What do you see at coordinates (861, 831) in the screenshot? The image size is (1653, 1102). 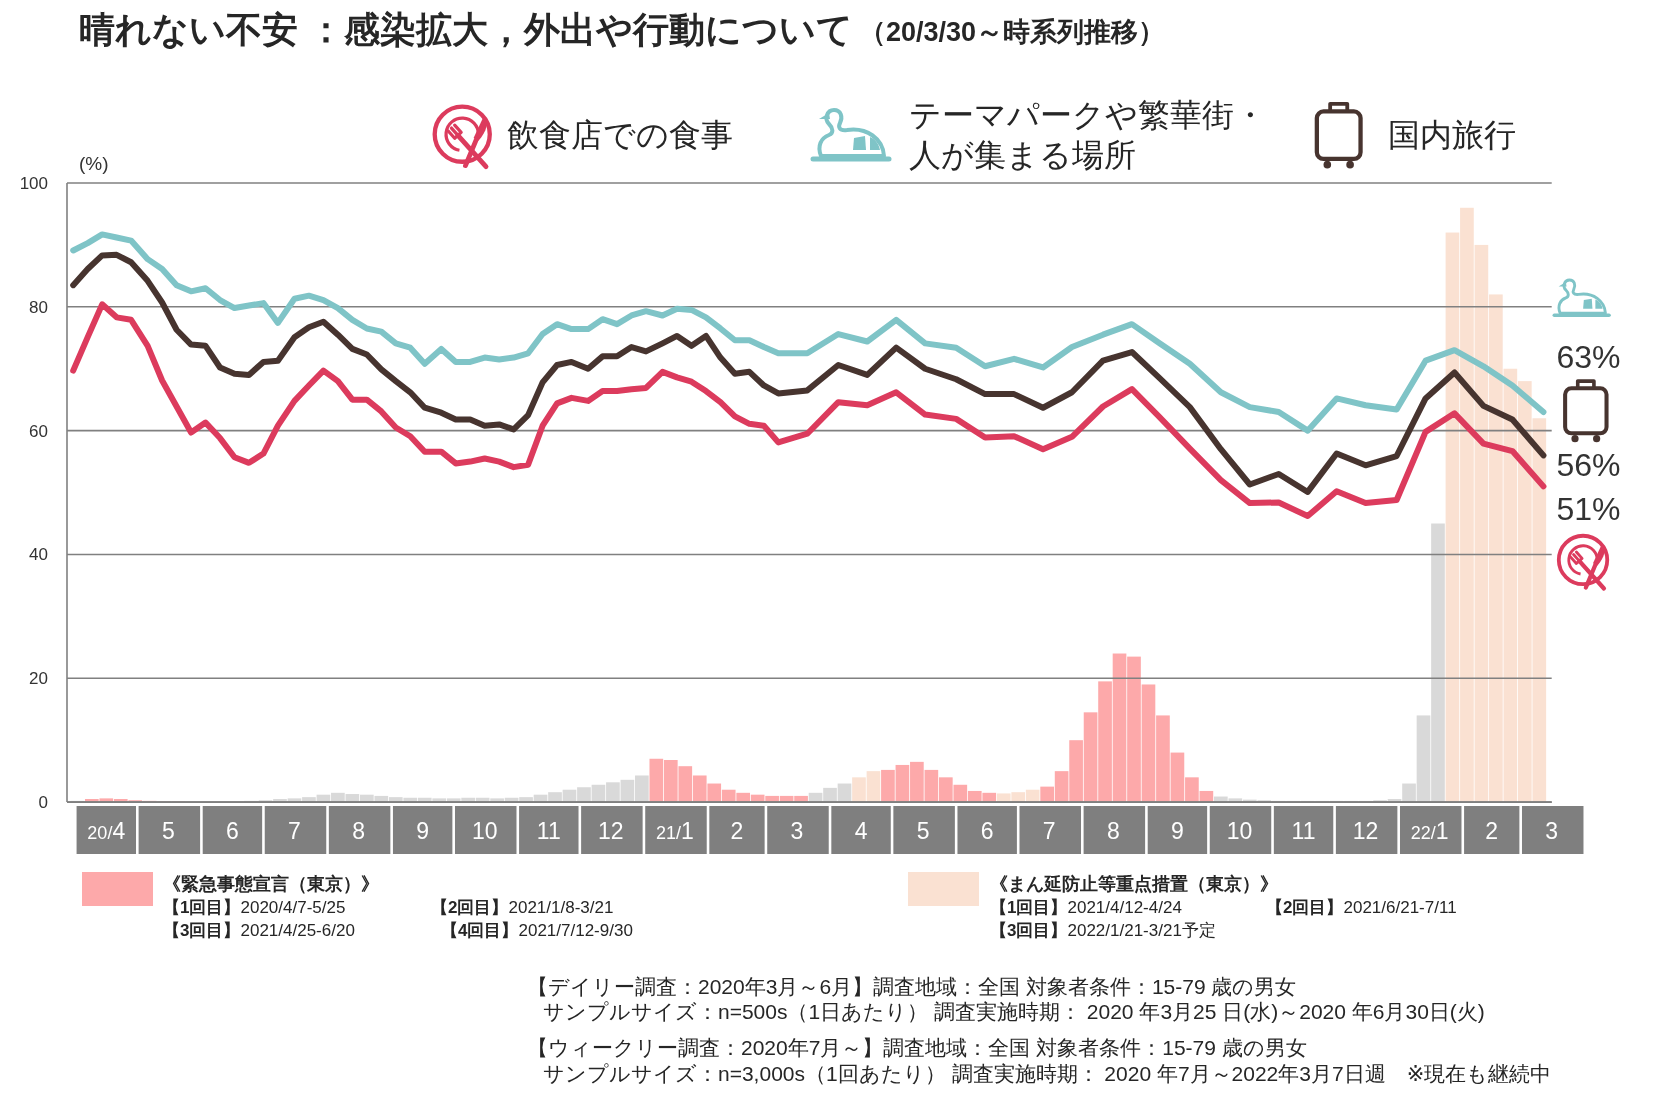 I see `x-tick-label: 4` at bounding box center [861, 831].